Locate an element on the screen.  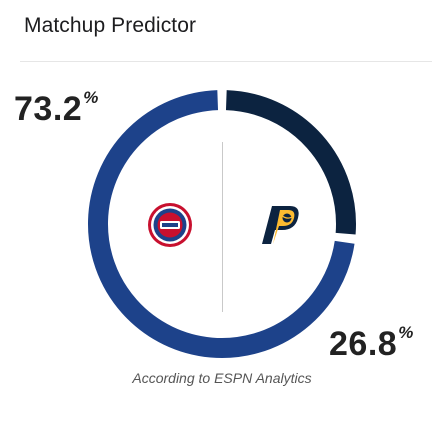
team-divider is located at coordinates (222, 227).